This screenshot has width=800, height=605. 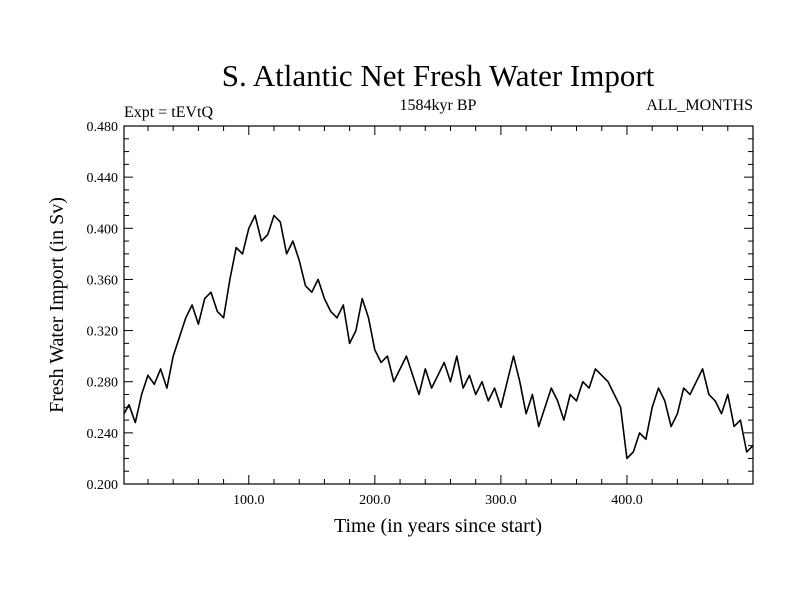 What do you see at coordinates (699, 105) in the screenshot?
I see `months-label: ALL_MONTHS` at bounding box center [699, 105].